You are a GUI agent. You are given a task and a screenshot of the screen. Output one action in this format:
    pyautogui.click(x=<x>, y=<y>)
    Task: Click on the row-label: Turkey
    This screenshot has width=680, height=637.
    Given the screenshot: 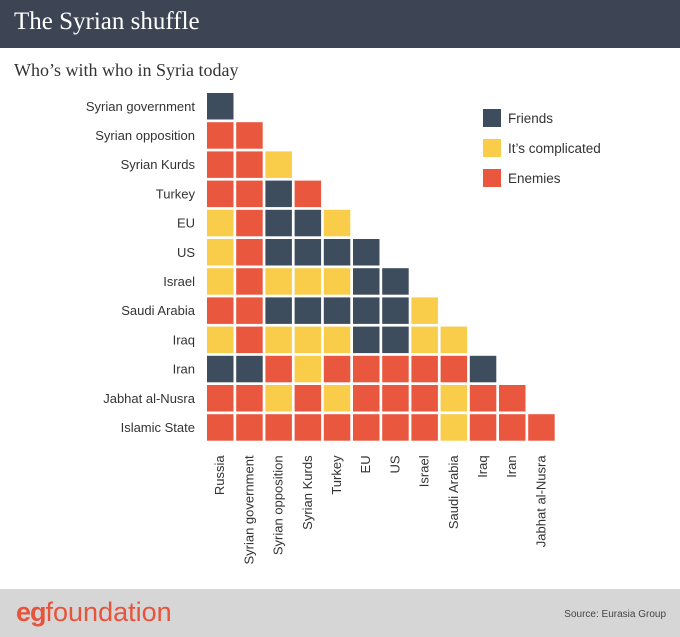 What is the action you would take?
    pyautogui.click(x=176, y=193)
    